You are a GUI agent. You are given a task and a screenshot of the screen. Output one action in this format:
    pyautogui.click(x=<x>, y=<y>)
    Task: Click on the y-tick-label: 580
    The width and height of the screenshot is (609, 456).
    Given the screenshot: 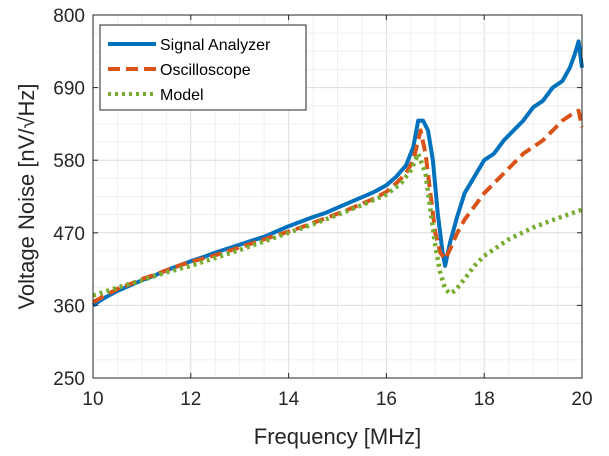 What is the action you would take?
    pyautogui.click(x=69, y=161)
    